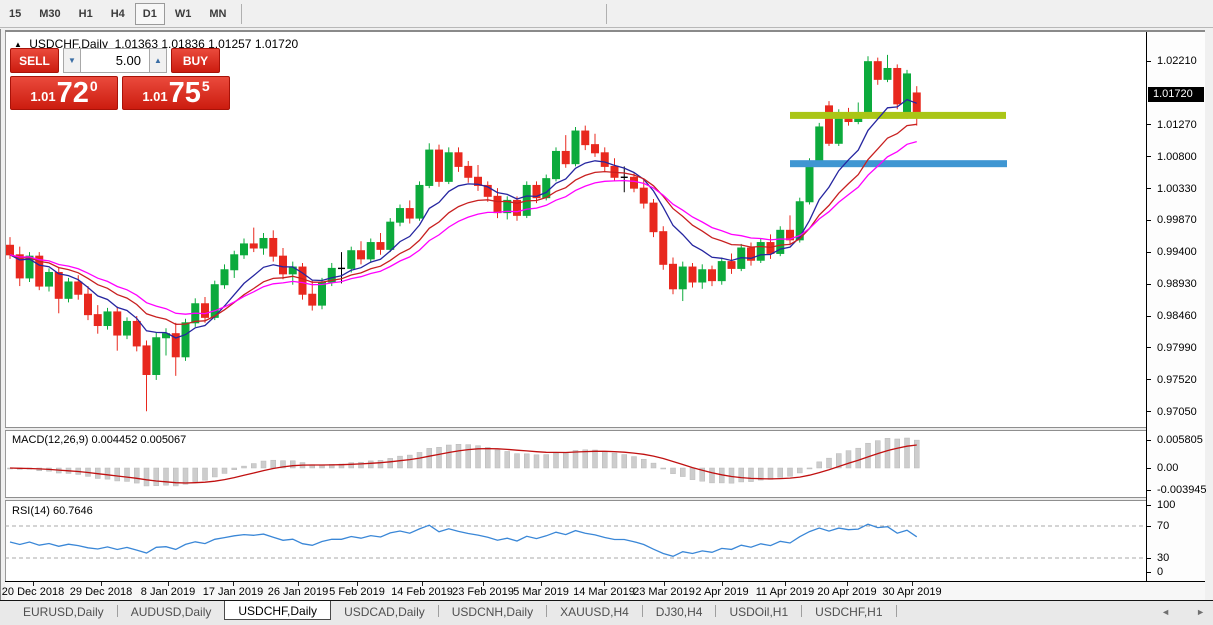 Image resolution: width=1213 pixels, height=625 pixels. What do you see at coordinates (34, 60) in the screenshot?
I see `sell-button: SELL` at bounding box center [34, 60].